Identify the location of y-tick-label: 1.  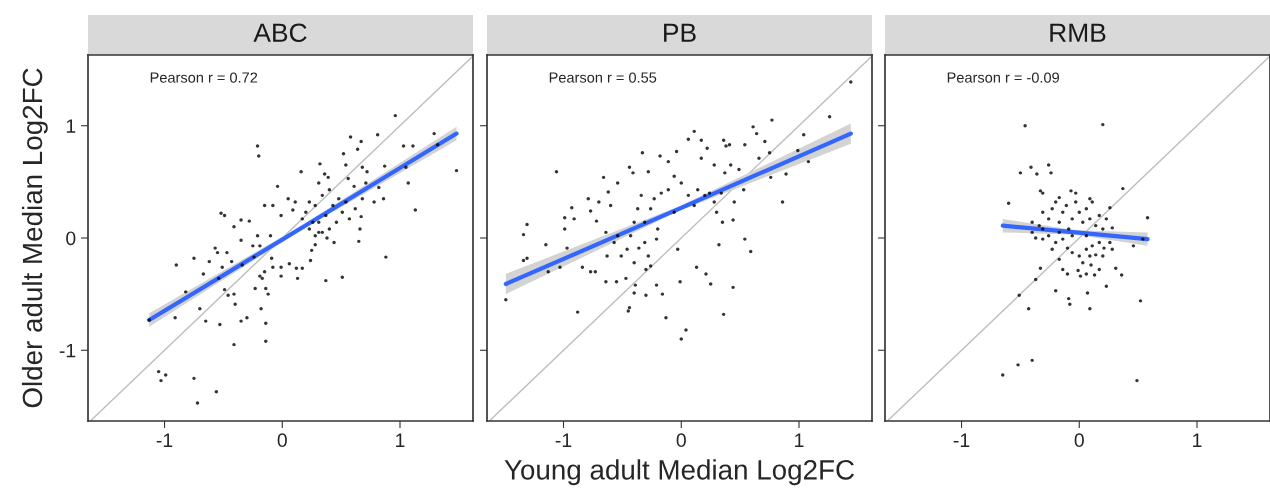
(71, 126).